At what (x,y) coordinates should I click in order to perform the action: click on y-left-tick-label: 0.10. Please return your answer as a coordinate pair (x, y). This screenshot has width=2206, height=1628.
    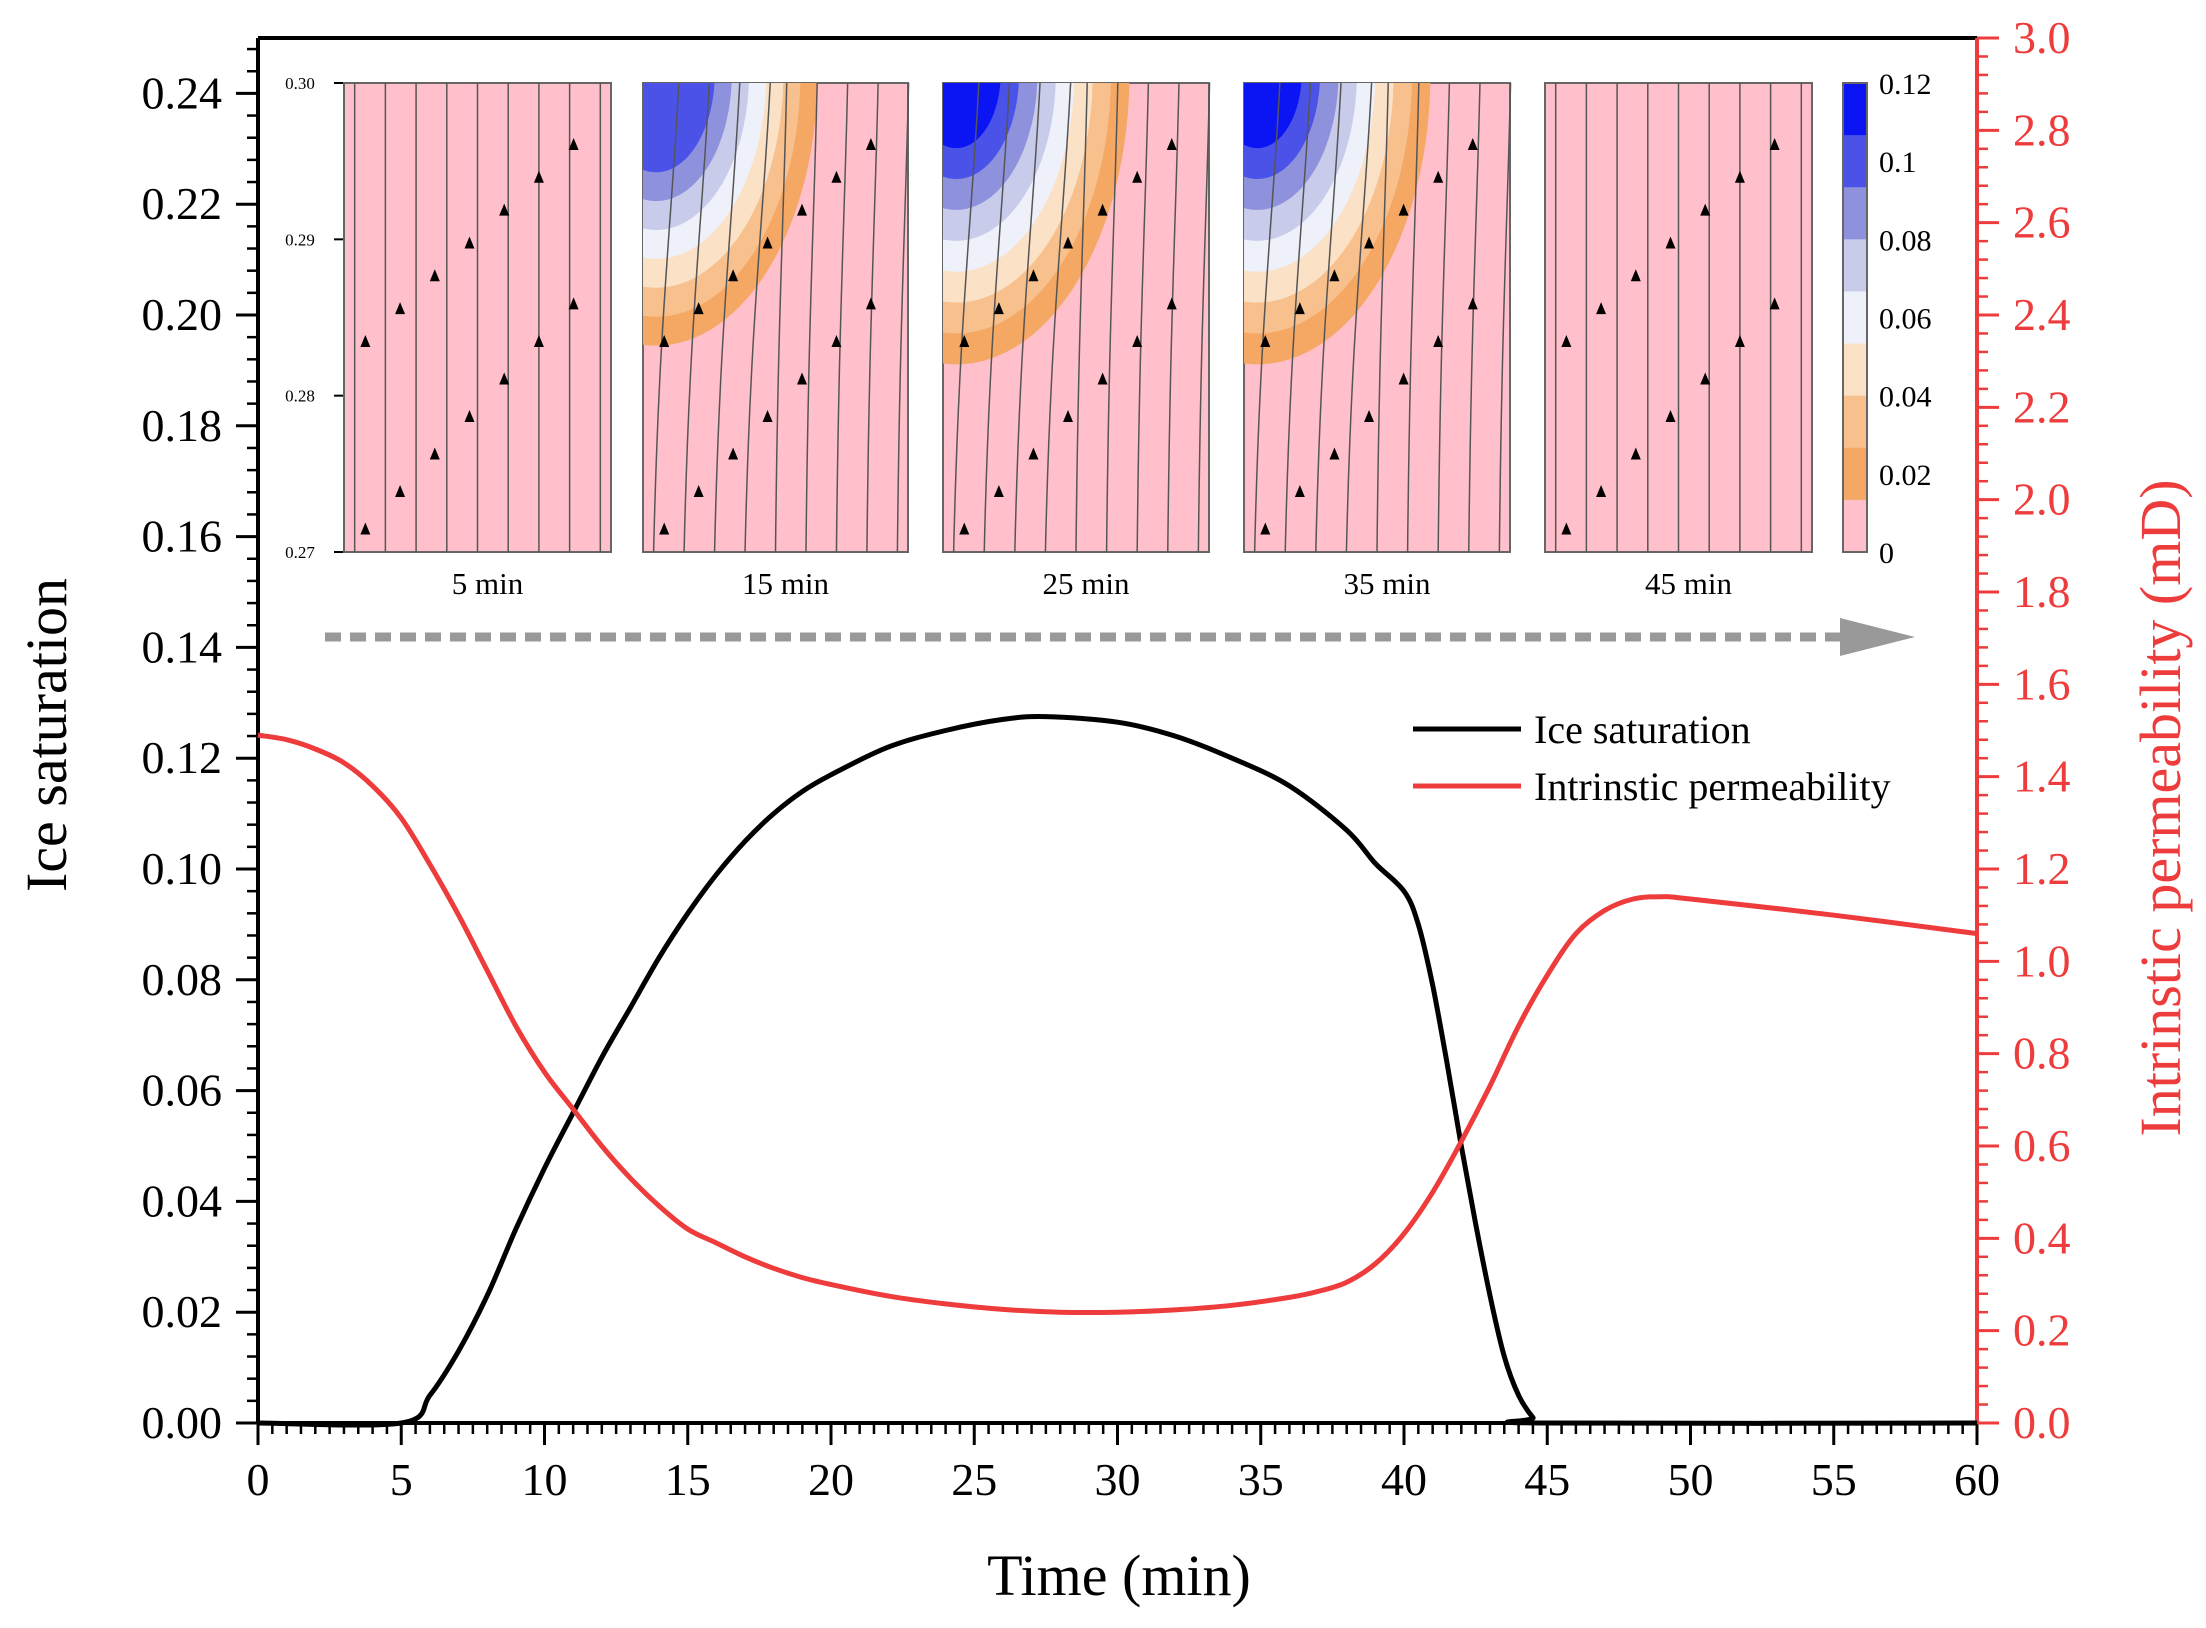
    Looking at the image, I should click on (182, 868).